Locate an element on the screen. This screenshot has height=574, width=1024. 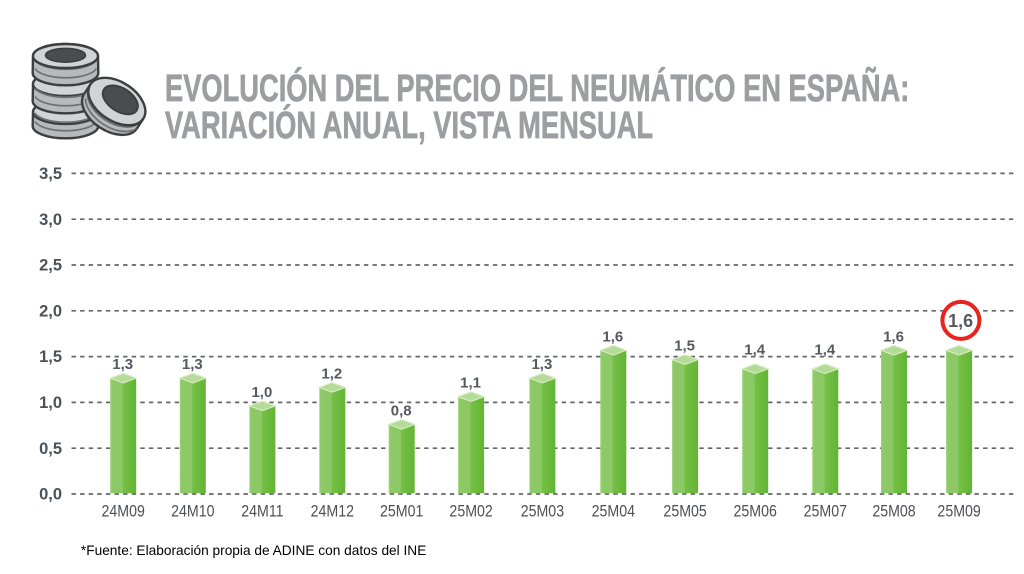
svg-text: 1,1 is located at coordinates (470, 383).